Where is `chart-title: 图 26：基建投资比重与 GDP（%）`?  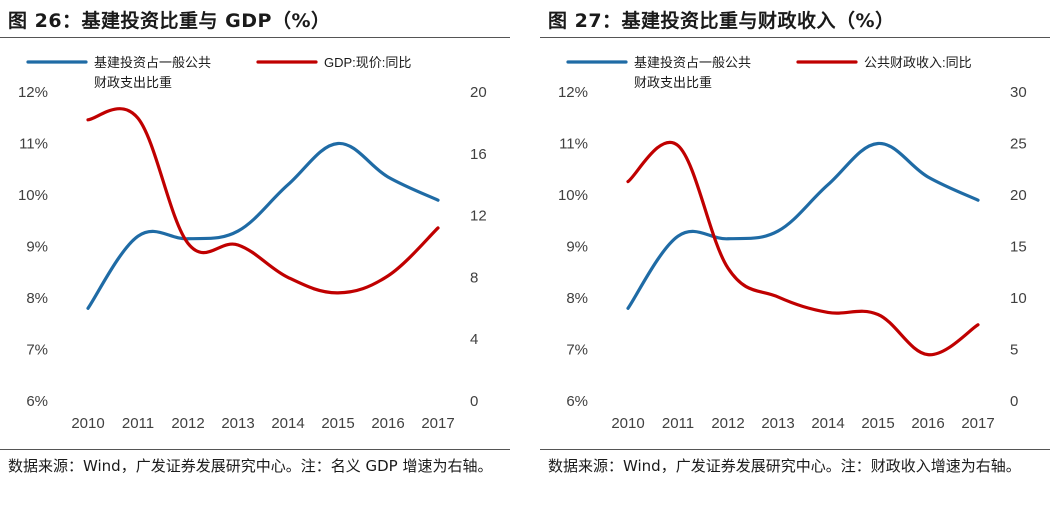 chart-title: 图 26：基建投资比重与 GDP（%） is located at coordinates (169, 21).